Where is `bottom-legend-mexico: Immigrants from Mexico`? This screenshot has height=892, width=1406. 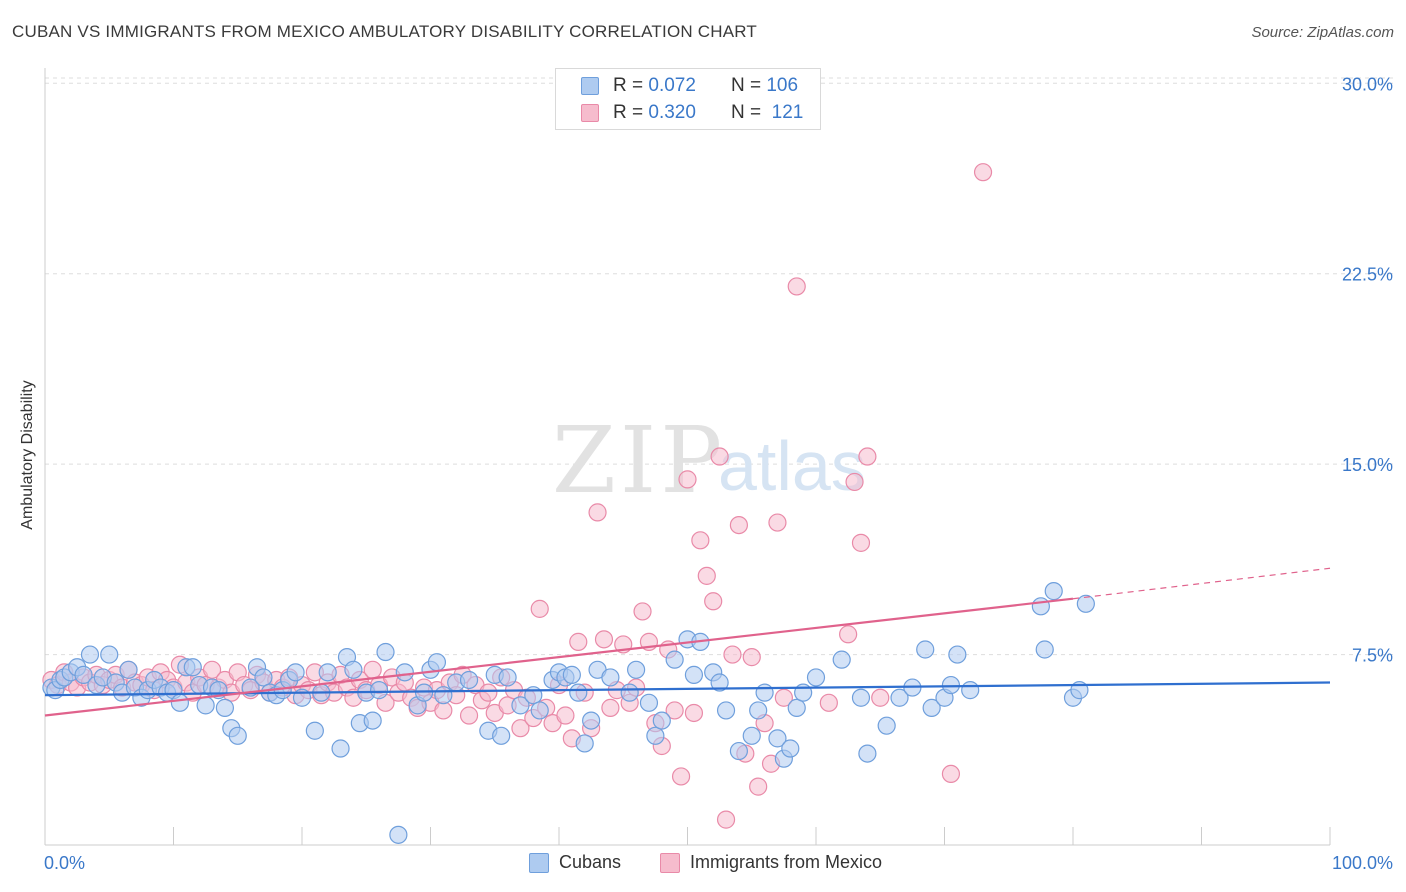
bottom-legend-mexico: Immigrants from Mexico is located at coordinates (771, 862).